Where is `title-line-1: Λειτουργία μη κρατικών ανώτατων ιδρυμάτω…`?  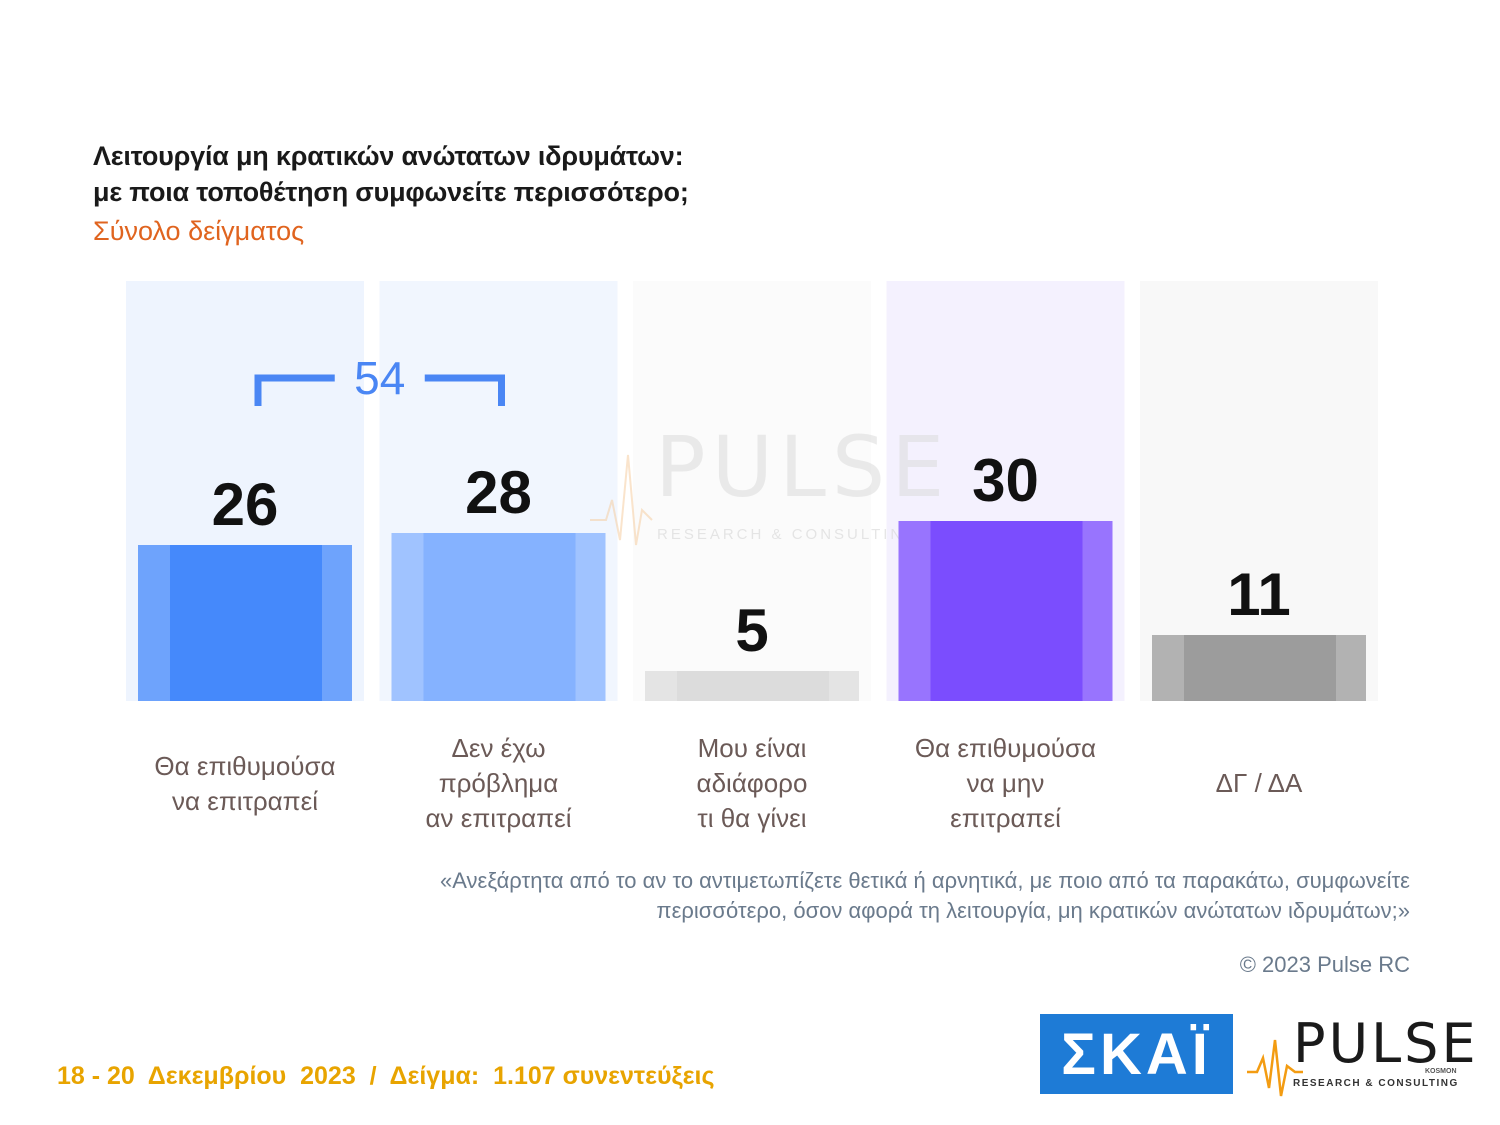 title-line-1: Λειτουργία μη κρατικών ανώτατων ιδρυμάτω… is located at coordinates (388, 156).